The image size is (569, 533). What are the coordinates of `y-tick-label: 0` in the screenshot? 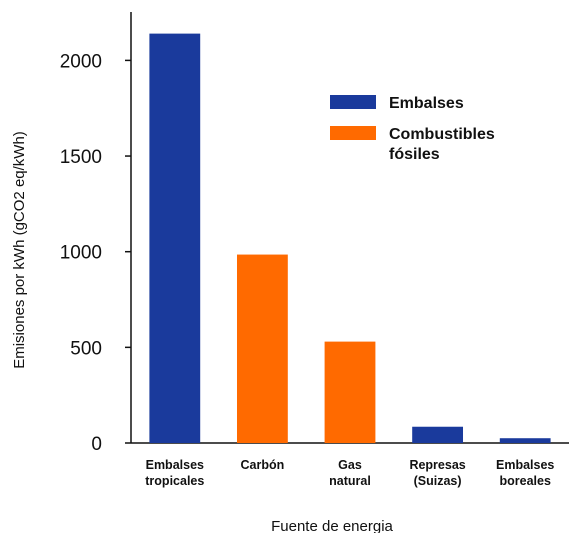 It's located at (96, 444).